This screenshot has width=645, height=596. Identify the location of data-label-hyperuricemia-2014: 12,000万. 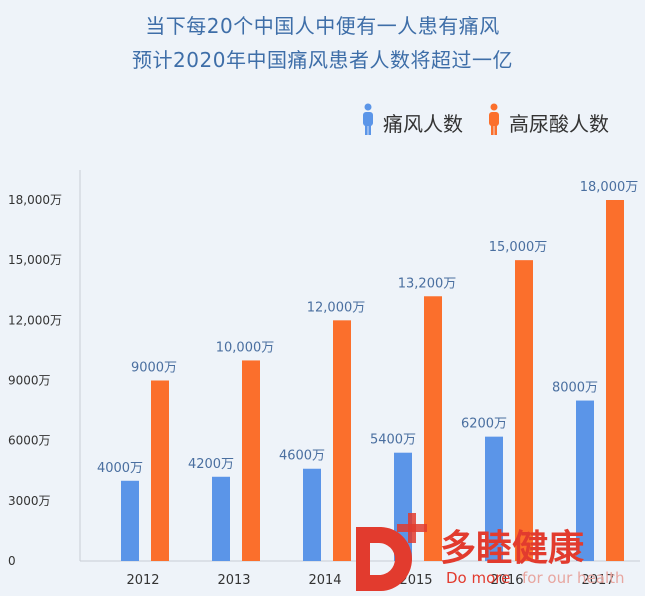
(336, 307).